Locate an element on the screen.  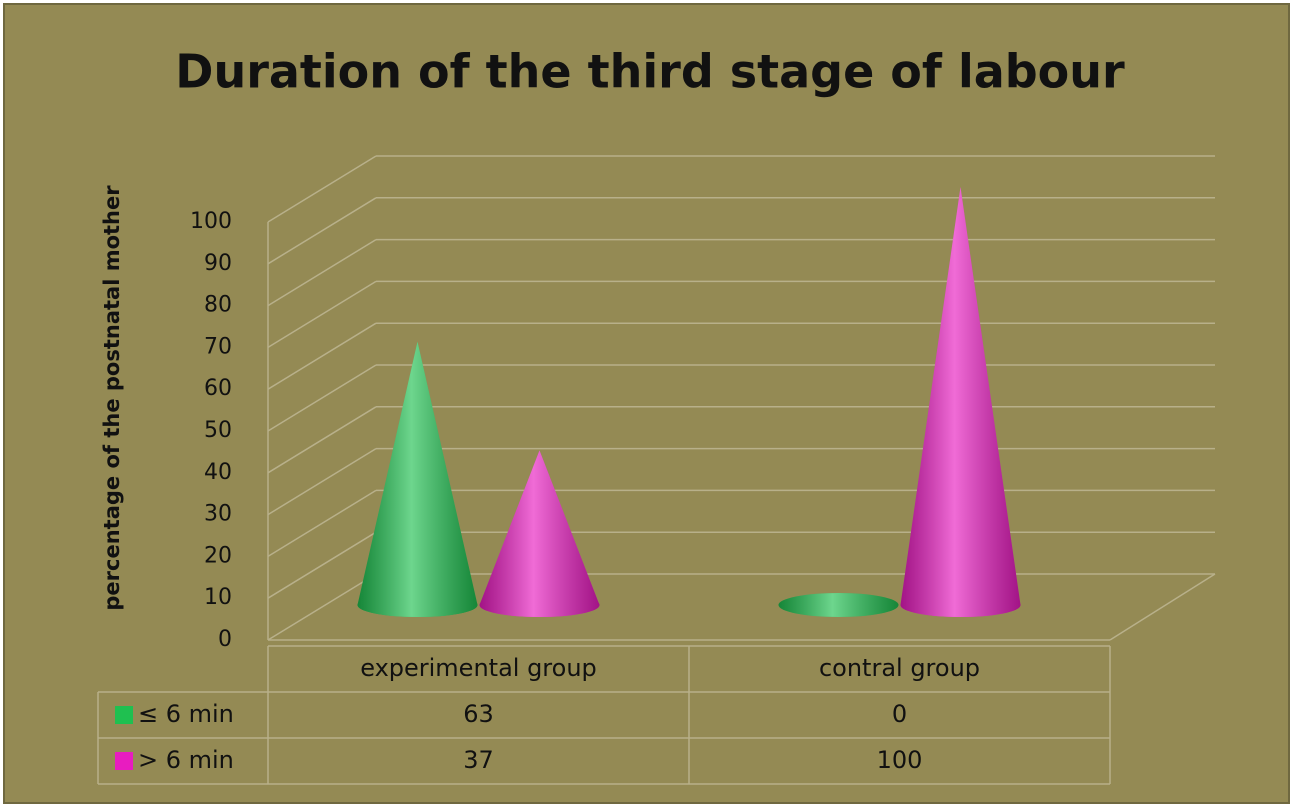
x-tick-label: experimental group is located at coordinates (478, 668).